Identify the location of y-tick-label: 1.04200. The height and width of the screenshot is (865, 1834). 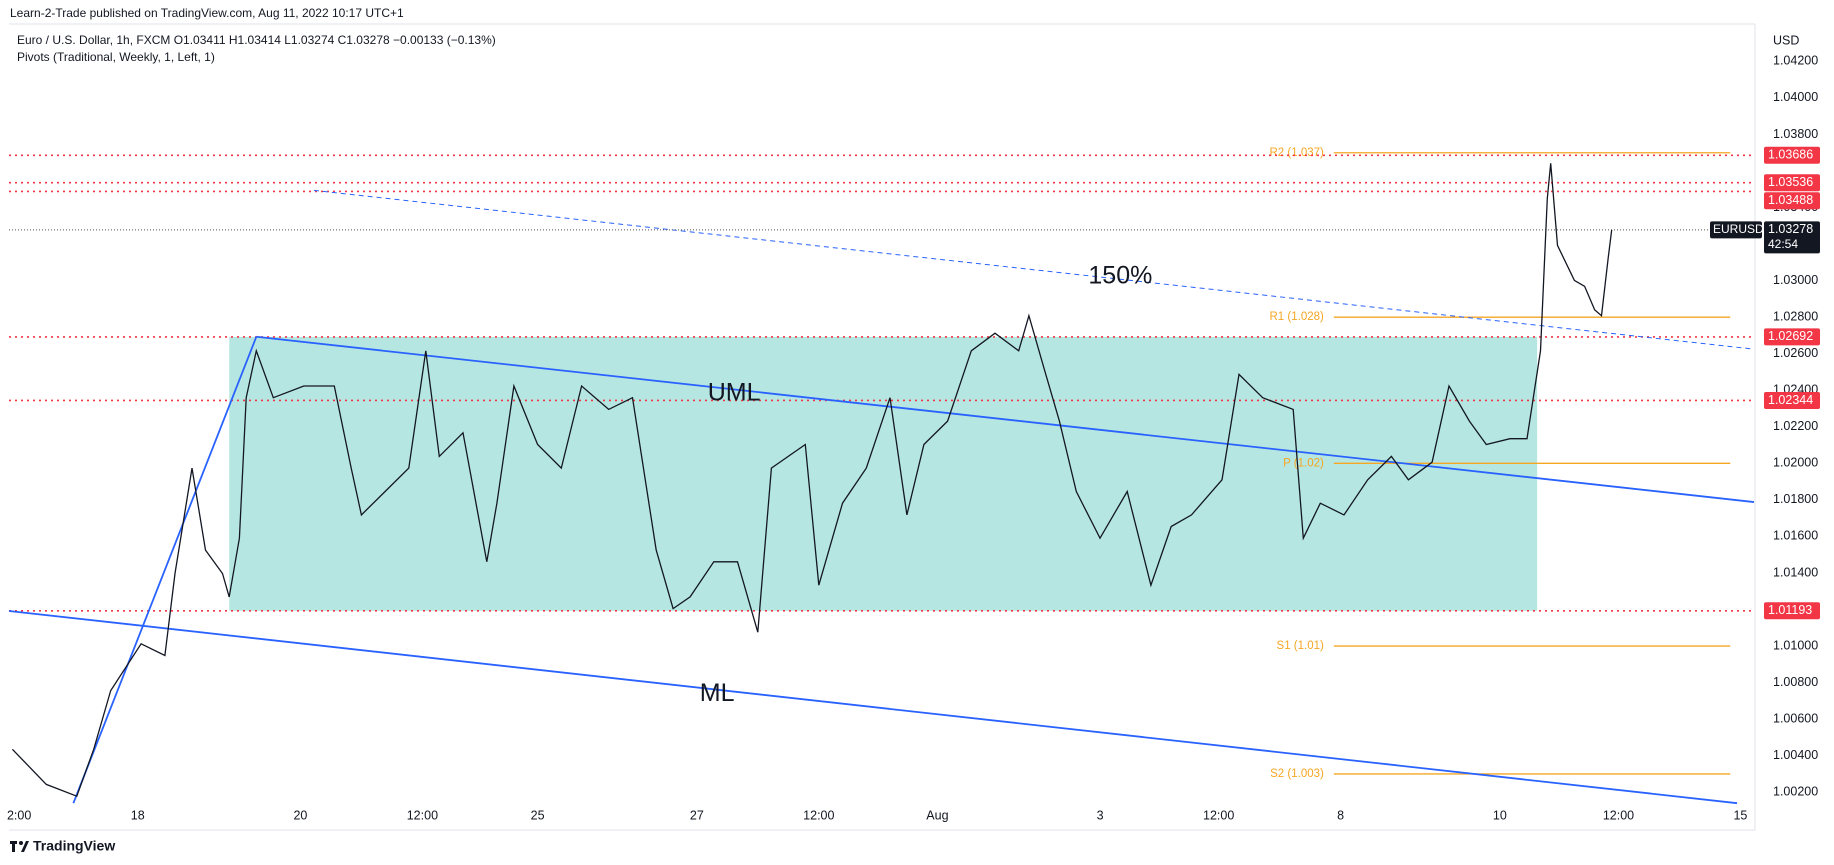
(1795, 61).